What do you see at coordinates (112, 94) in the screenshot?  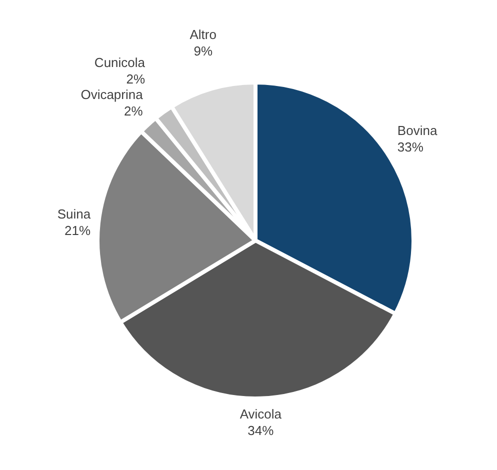 I see `slice-label: Ovicaprina` at bounding box center [112, 94].